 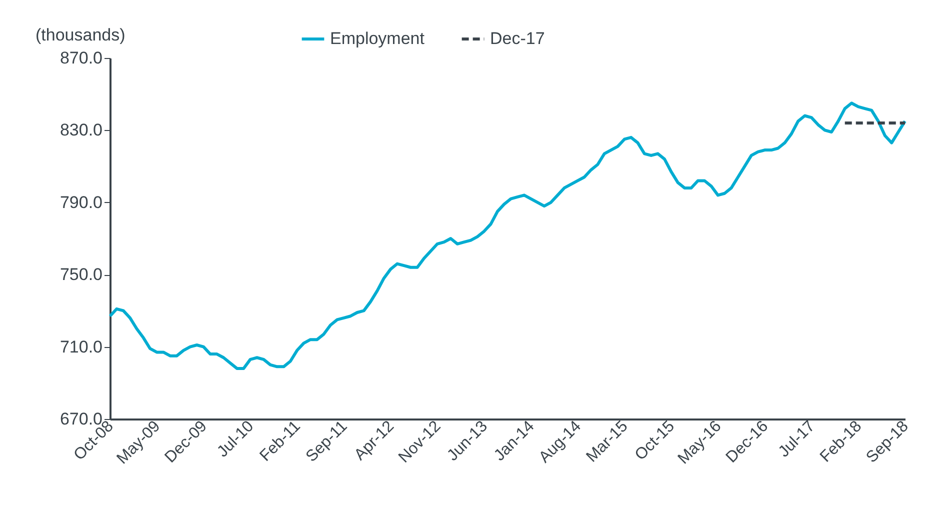 What do you see at coordinates (81, 35) in the screenshot?
I see `y-axis-title: (thousands)` at bounding box center [81, 35].